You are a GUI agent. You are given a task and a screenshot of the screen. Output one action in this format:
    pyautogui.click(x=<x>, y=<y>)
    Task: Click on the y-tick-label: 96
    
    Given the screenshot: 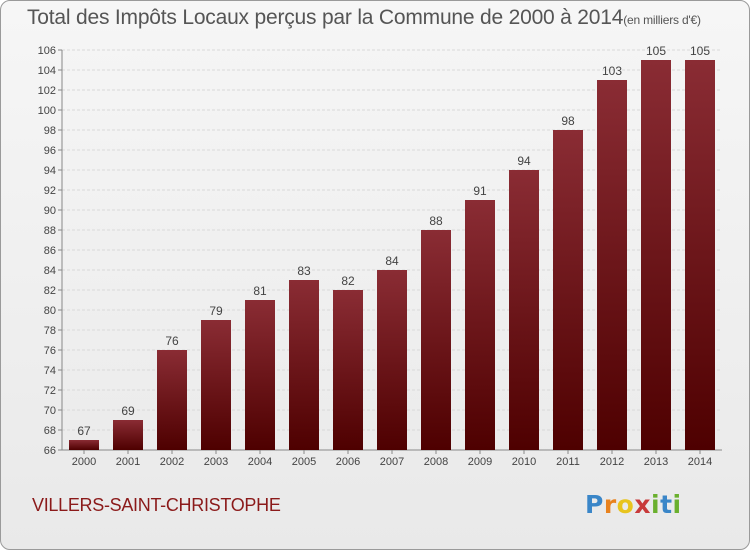 What is the action you would take?
    pyautogui.click(x=50, y=151)
    